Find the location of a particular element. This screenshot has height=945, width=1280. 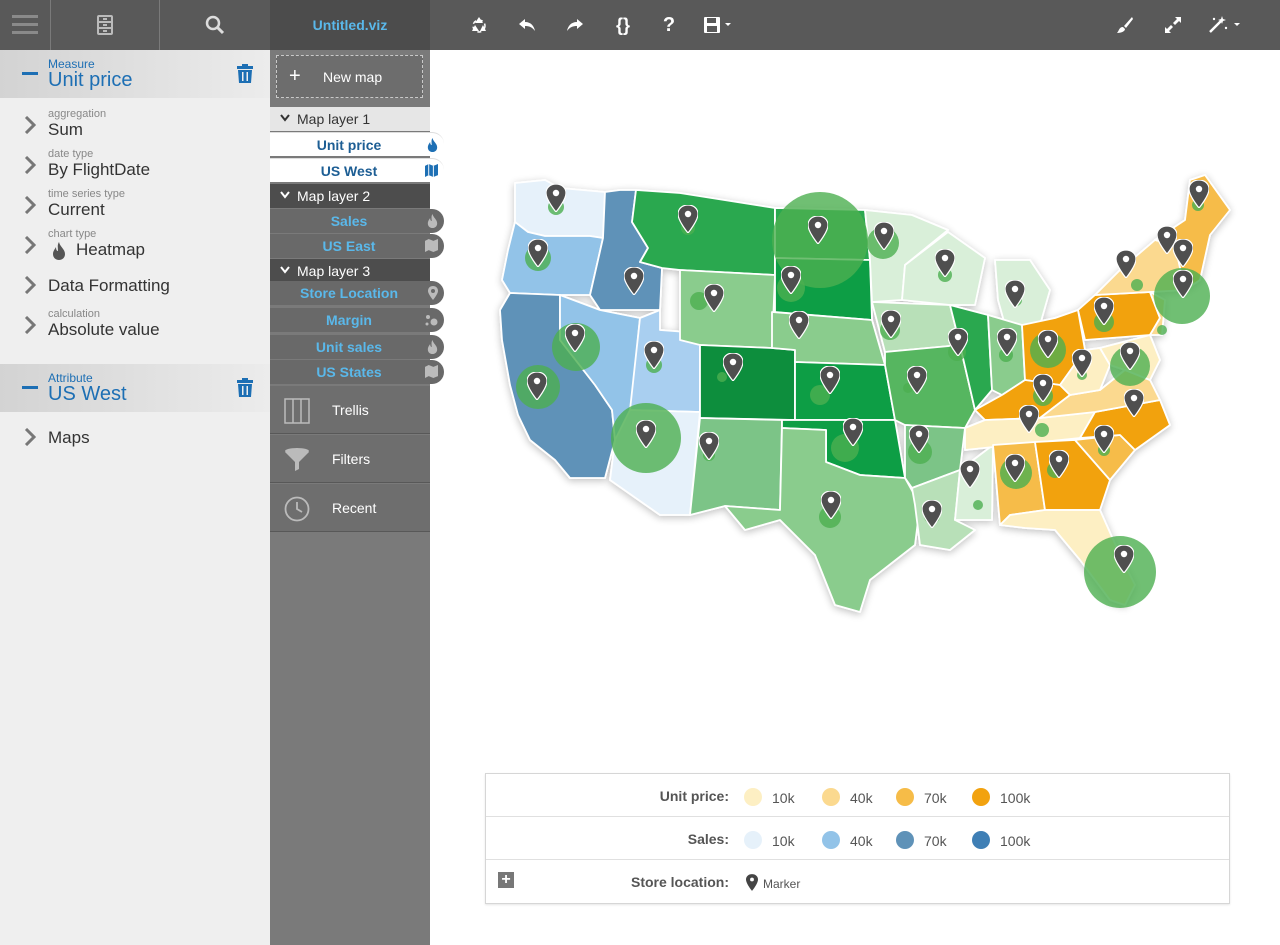

layer-item-unit-price: Unit price is located at coordinates (357, 144).